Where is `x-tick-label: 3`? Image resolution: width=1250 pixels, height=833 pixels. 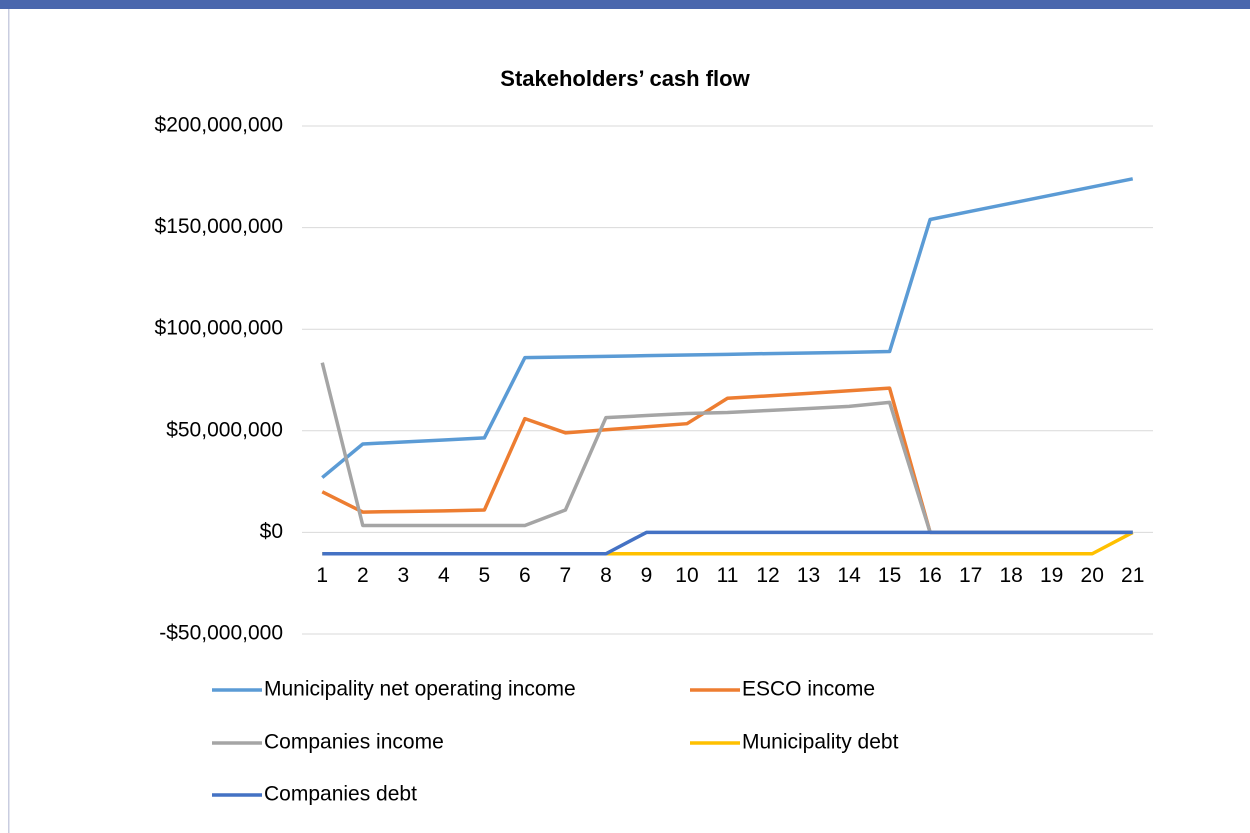
x-tick-label: 3 is located at coordinates (403, 575).